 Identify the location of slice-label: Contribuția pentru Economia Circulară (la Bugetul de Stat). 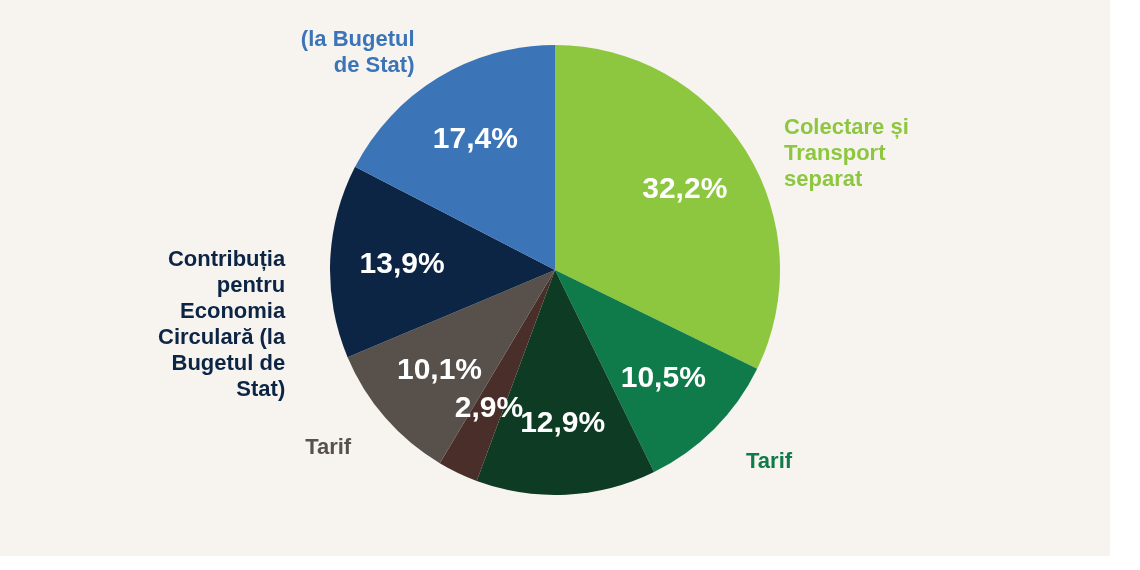
(222, 324).